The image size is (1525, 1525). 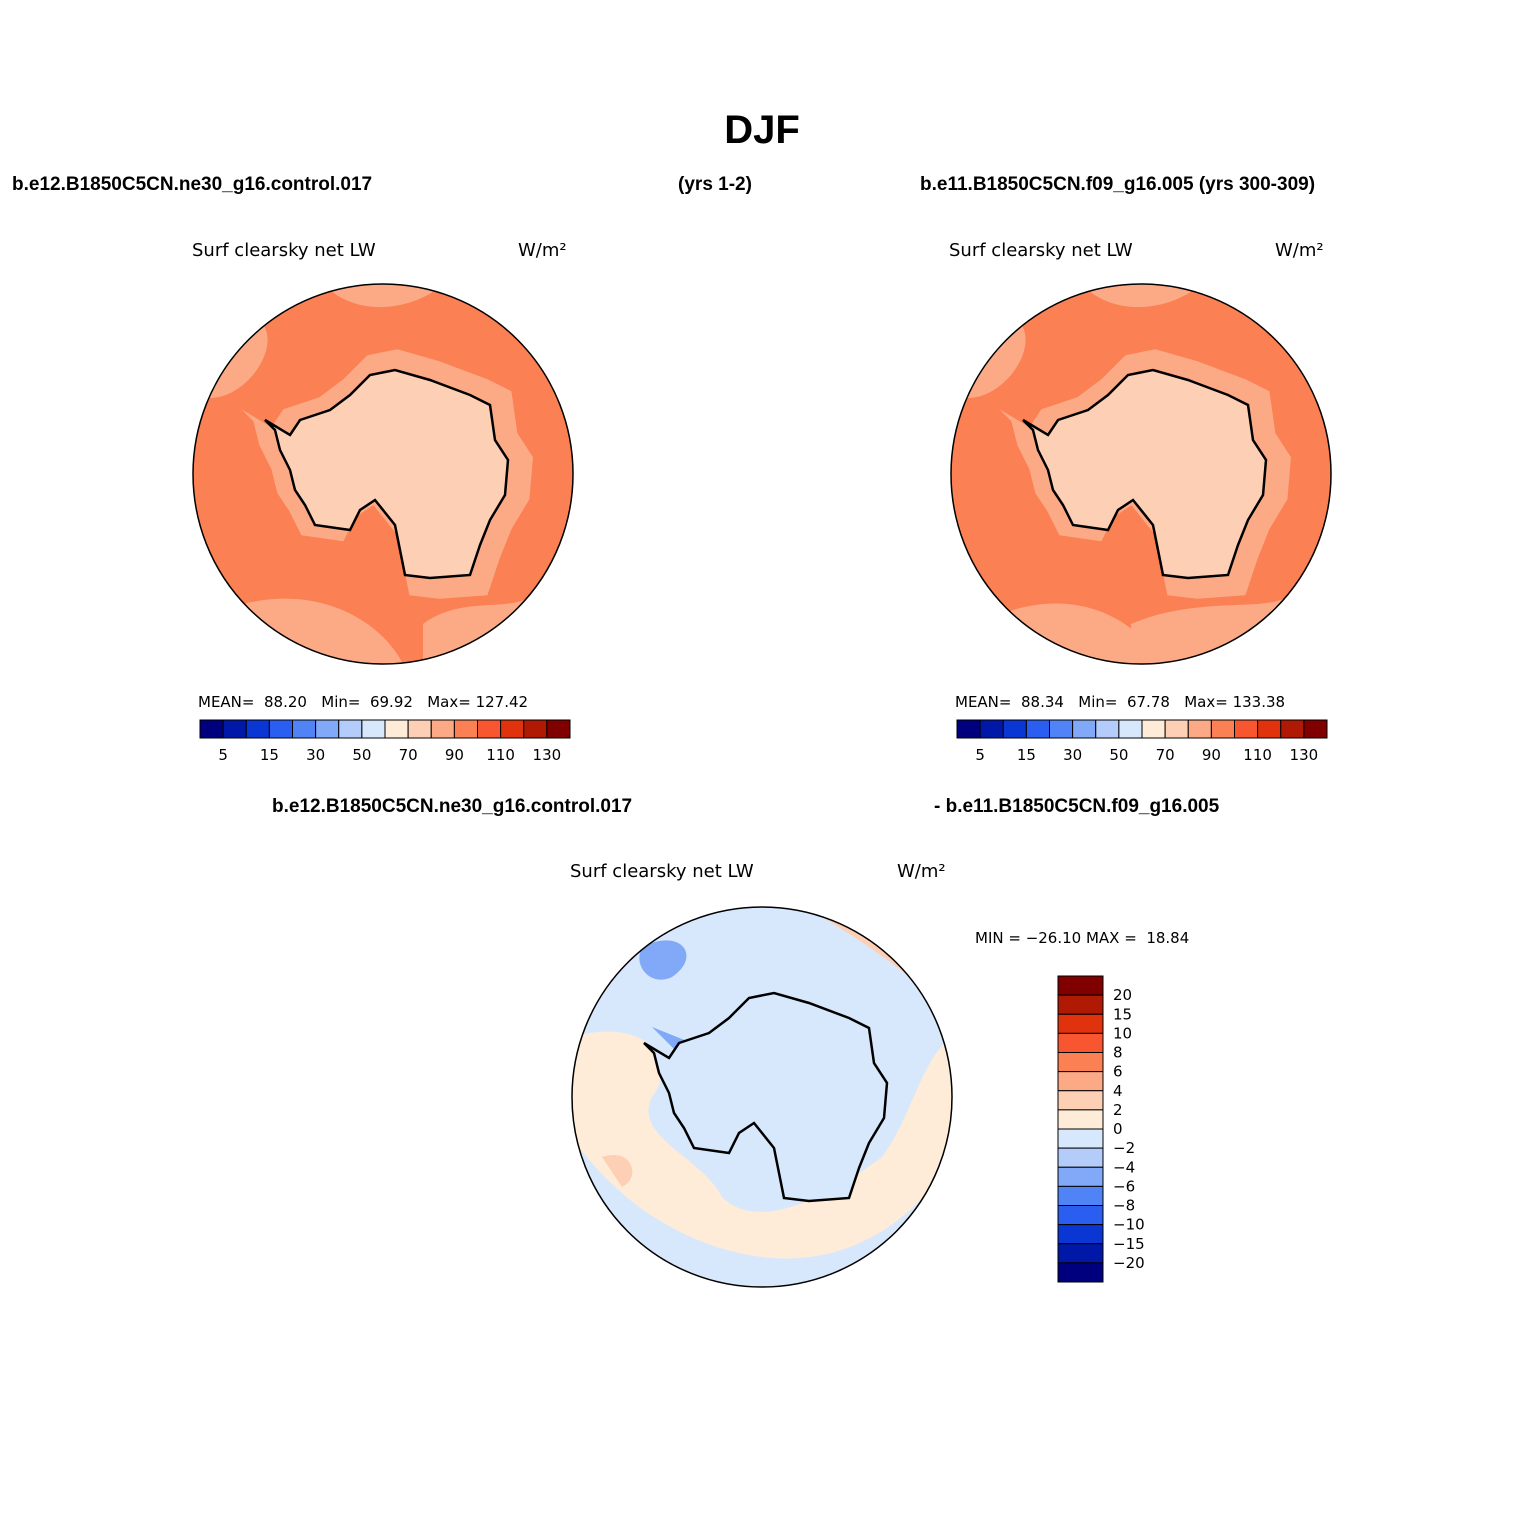 I want to click on colorbar-label: 10, so click(x=1122, y=1033).